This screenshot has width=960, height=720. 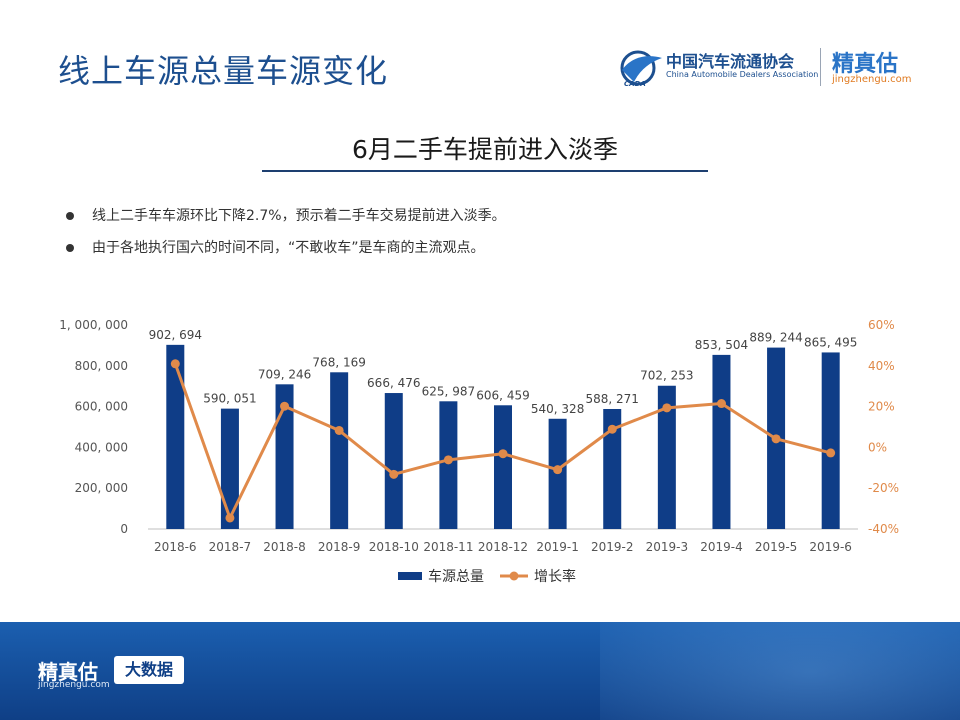 I want to click on bullet-item: 线上二手车车源环比下降2.7%，预示着二手车交易提前进入淡季。, so click(x=479, y=216).